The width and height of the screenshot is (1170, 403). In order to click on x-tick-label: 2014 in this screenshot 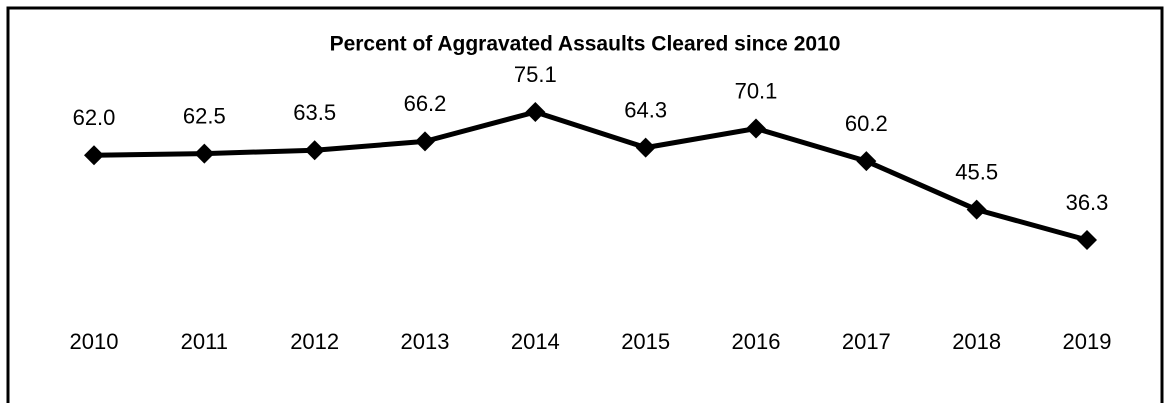, I will do `click(535, 341)`.